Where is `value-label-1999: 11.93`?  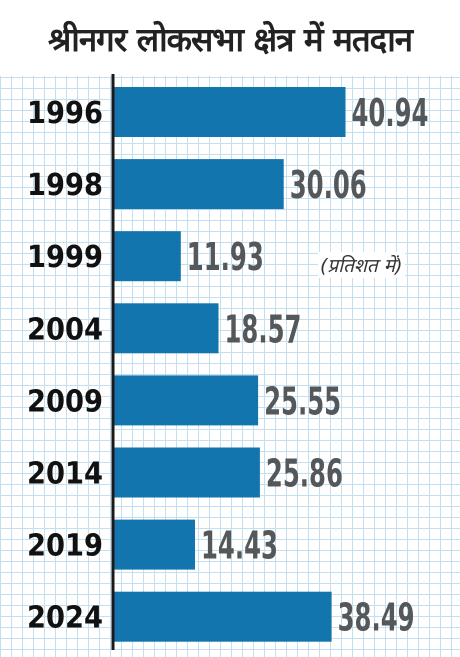 value-label-1999: 11.93 is located at coordinates (225, 257).